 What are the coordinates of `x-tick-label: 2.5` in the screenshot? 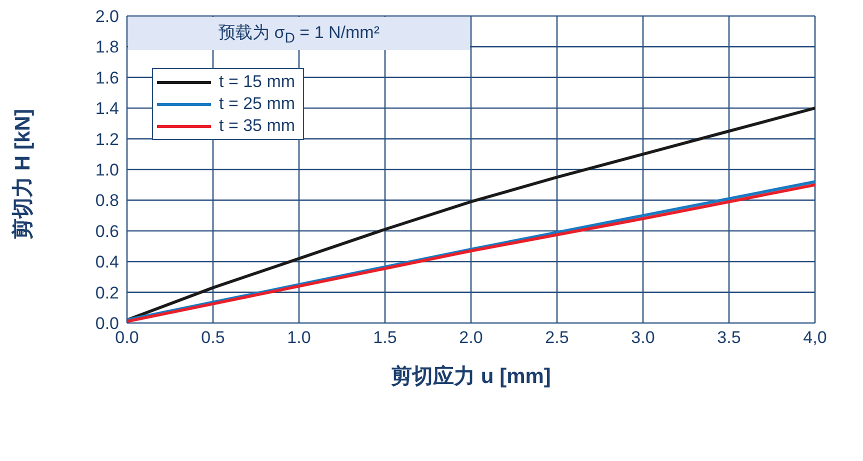 It's located at (557, 338).